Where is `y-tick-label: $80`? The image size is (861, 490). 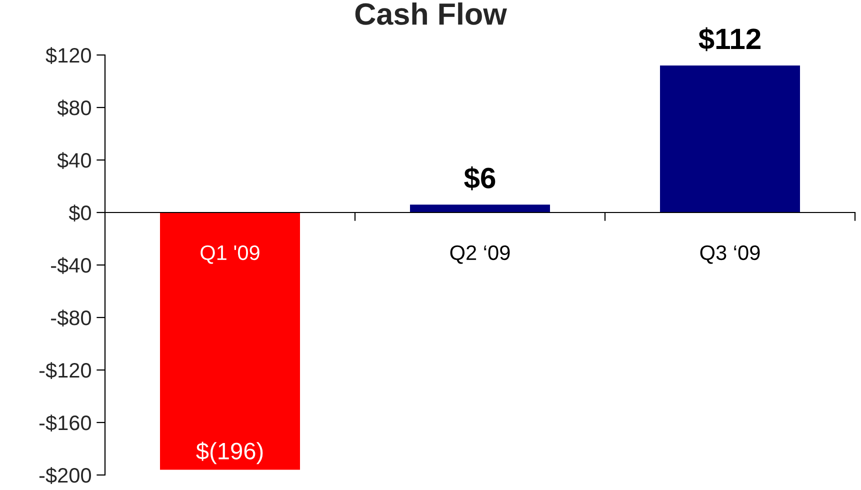
y-tick-label: $80 is located at coordinates (74, 108).